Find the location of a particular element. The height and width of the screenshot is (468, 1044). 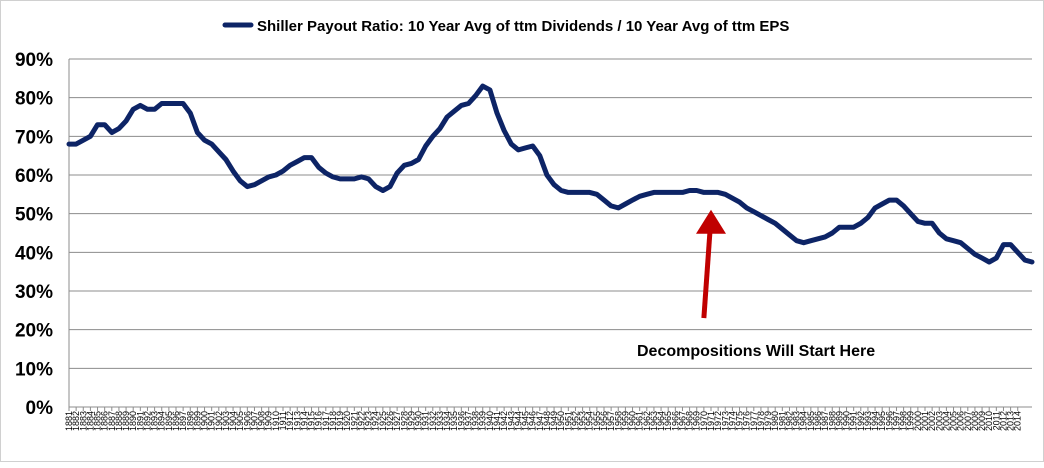

x-tick-label: 2014 is located at coordinates (1018, 421).